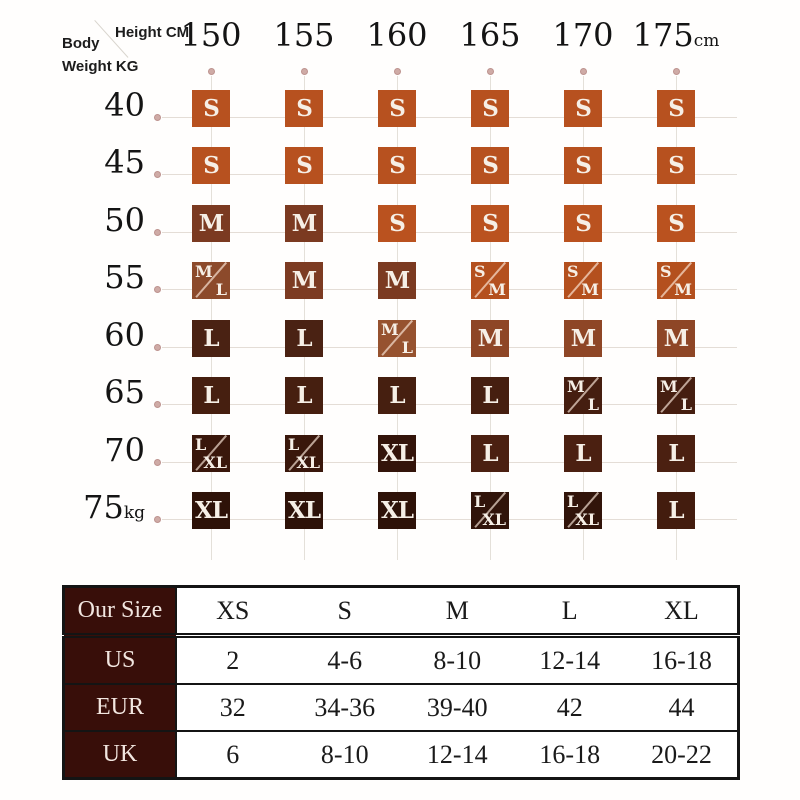 The image size is (800, 800). What do you see at coordinates (344, 612) in the screenshot?
I see `conversion-value: S` at bounding box center [344, 612].